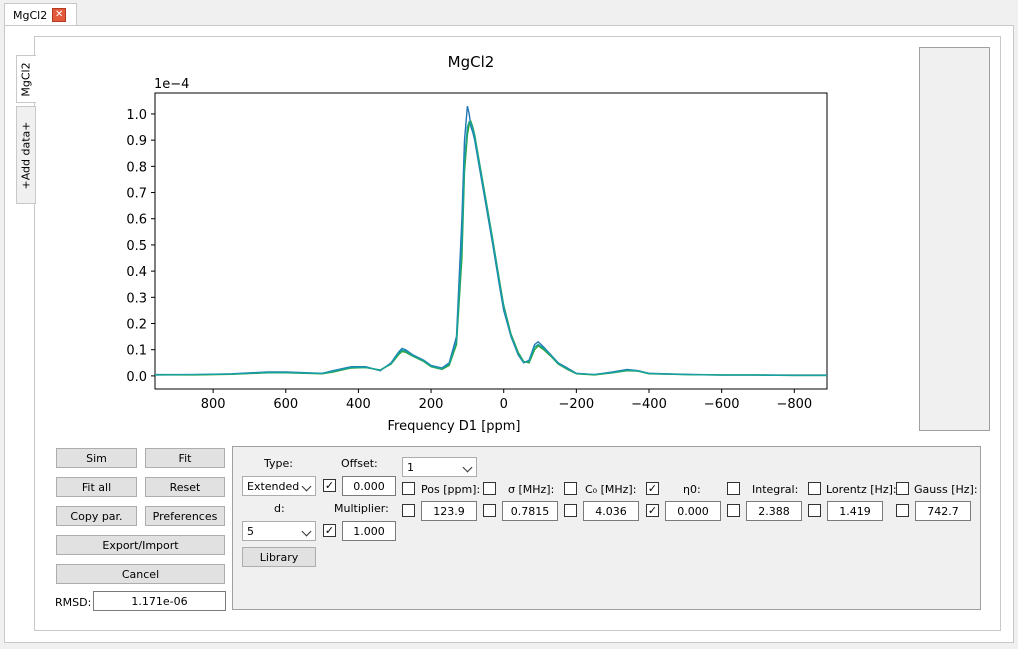 This screenshot has width=1018, height=649. Describe the element at coordinates (185, 487) in the screenshot. I see `reset-button: Reset` at that location.